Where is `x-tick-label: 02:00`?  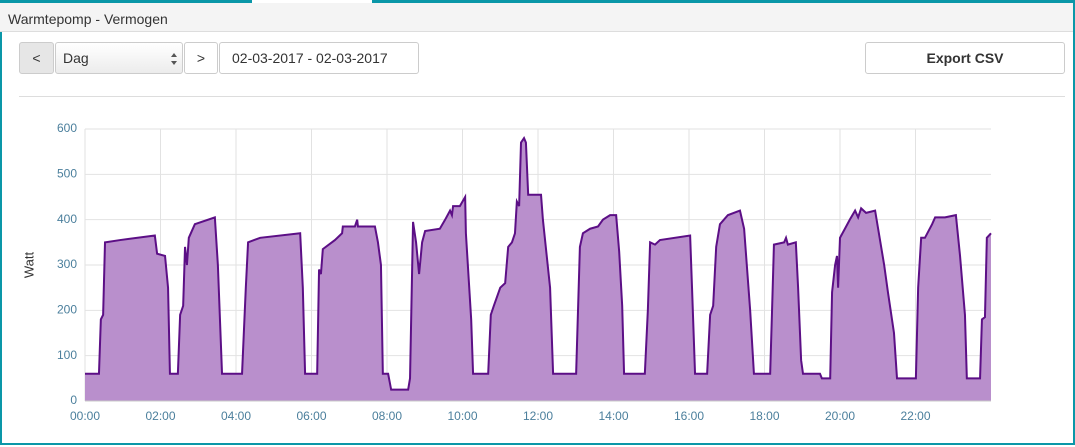
x-tick-label: 02:00 is located at coordinates (160, 416).